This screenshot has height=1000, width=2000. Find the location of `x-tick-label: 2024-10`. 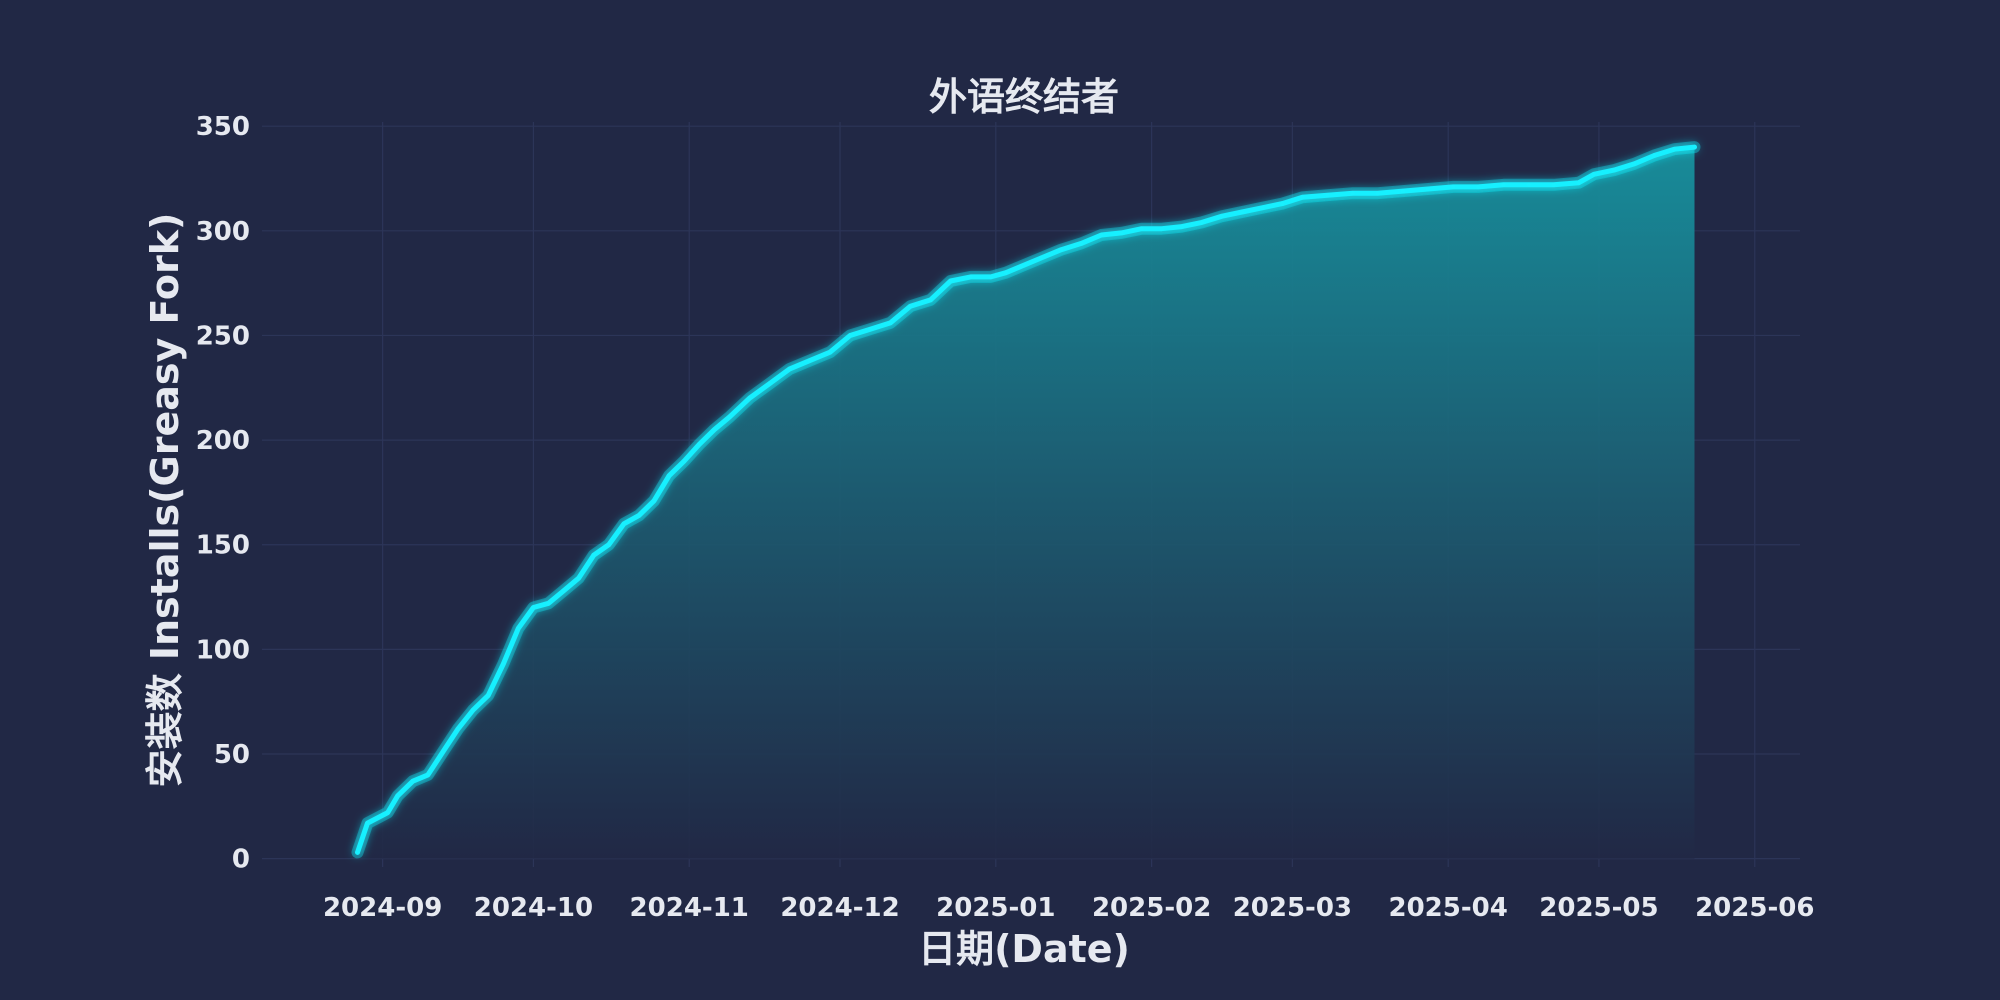

x-tick-label: 2024-10 is located at coordinates (533, 908).